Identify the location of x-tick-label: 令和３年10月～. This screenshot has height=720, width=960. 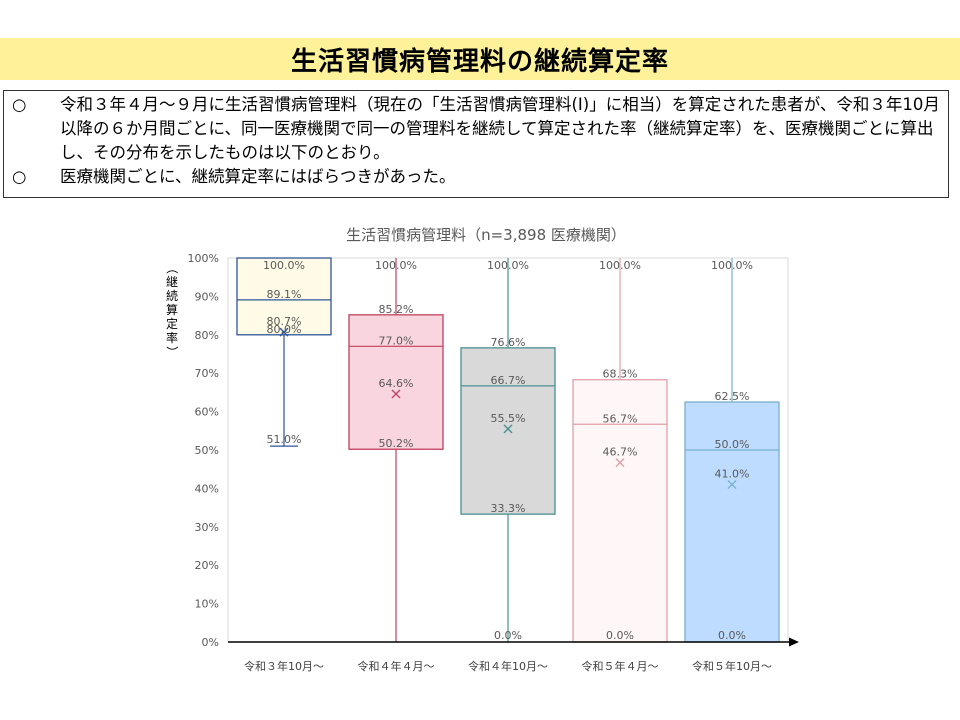
(284, 666).